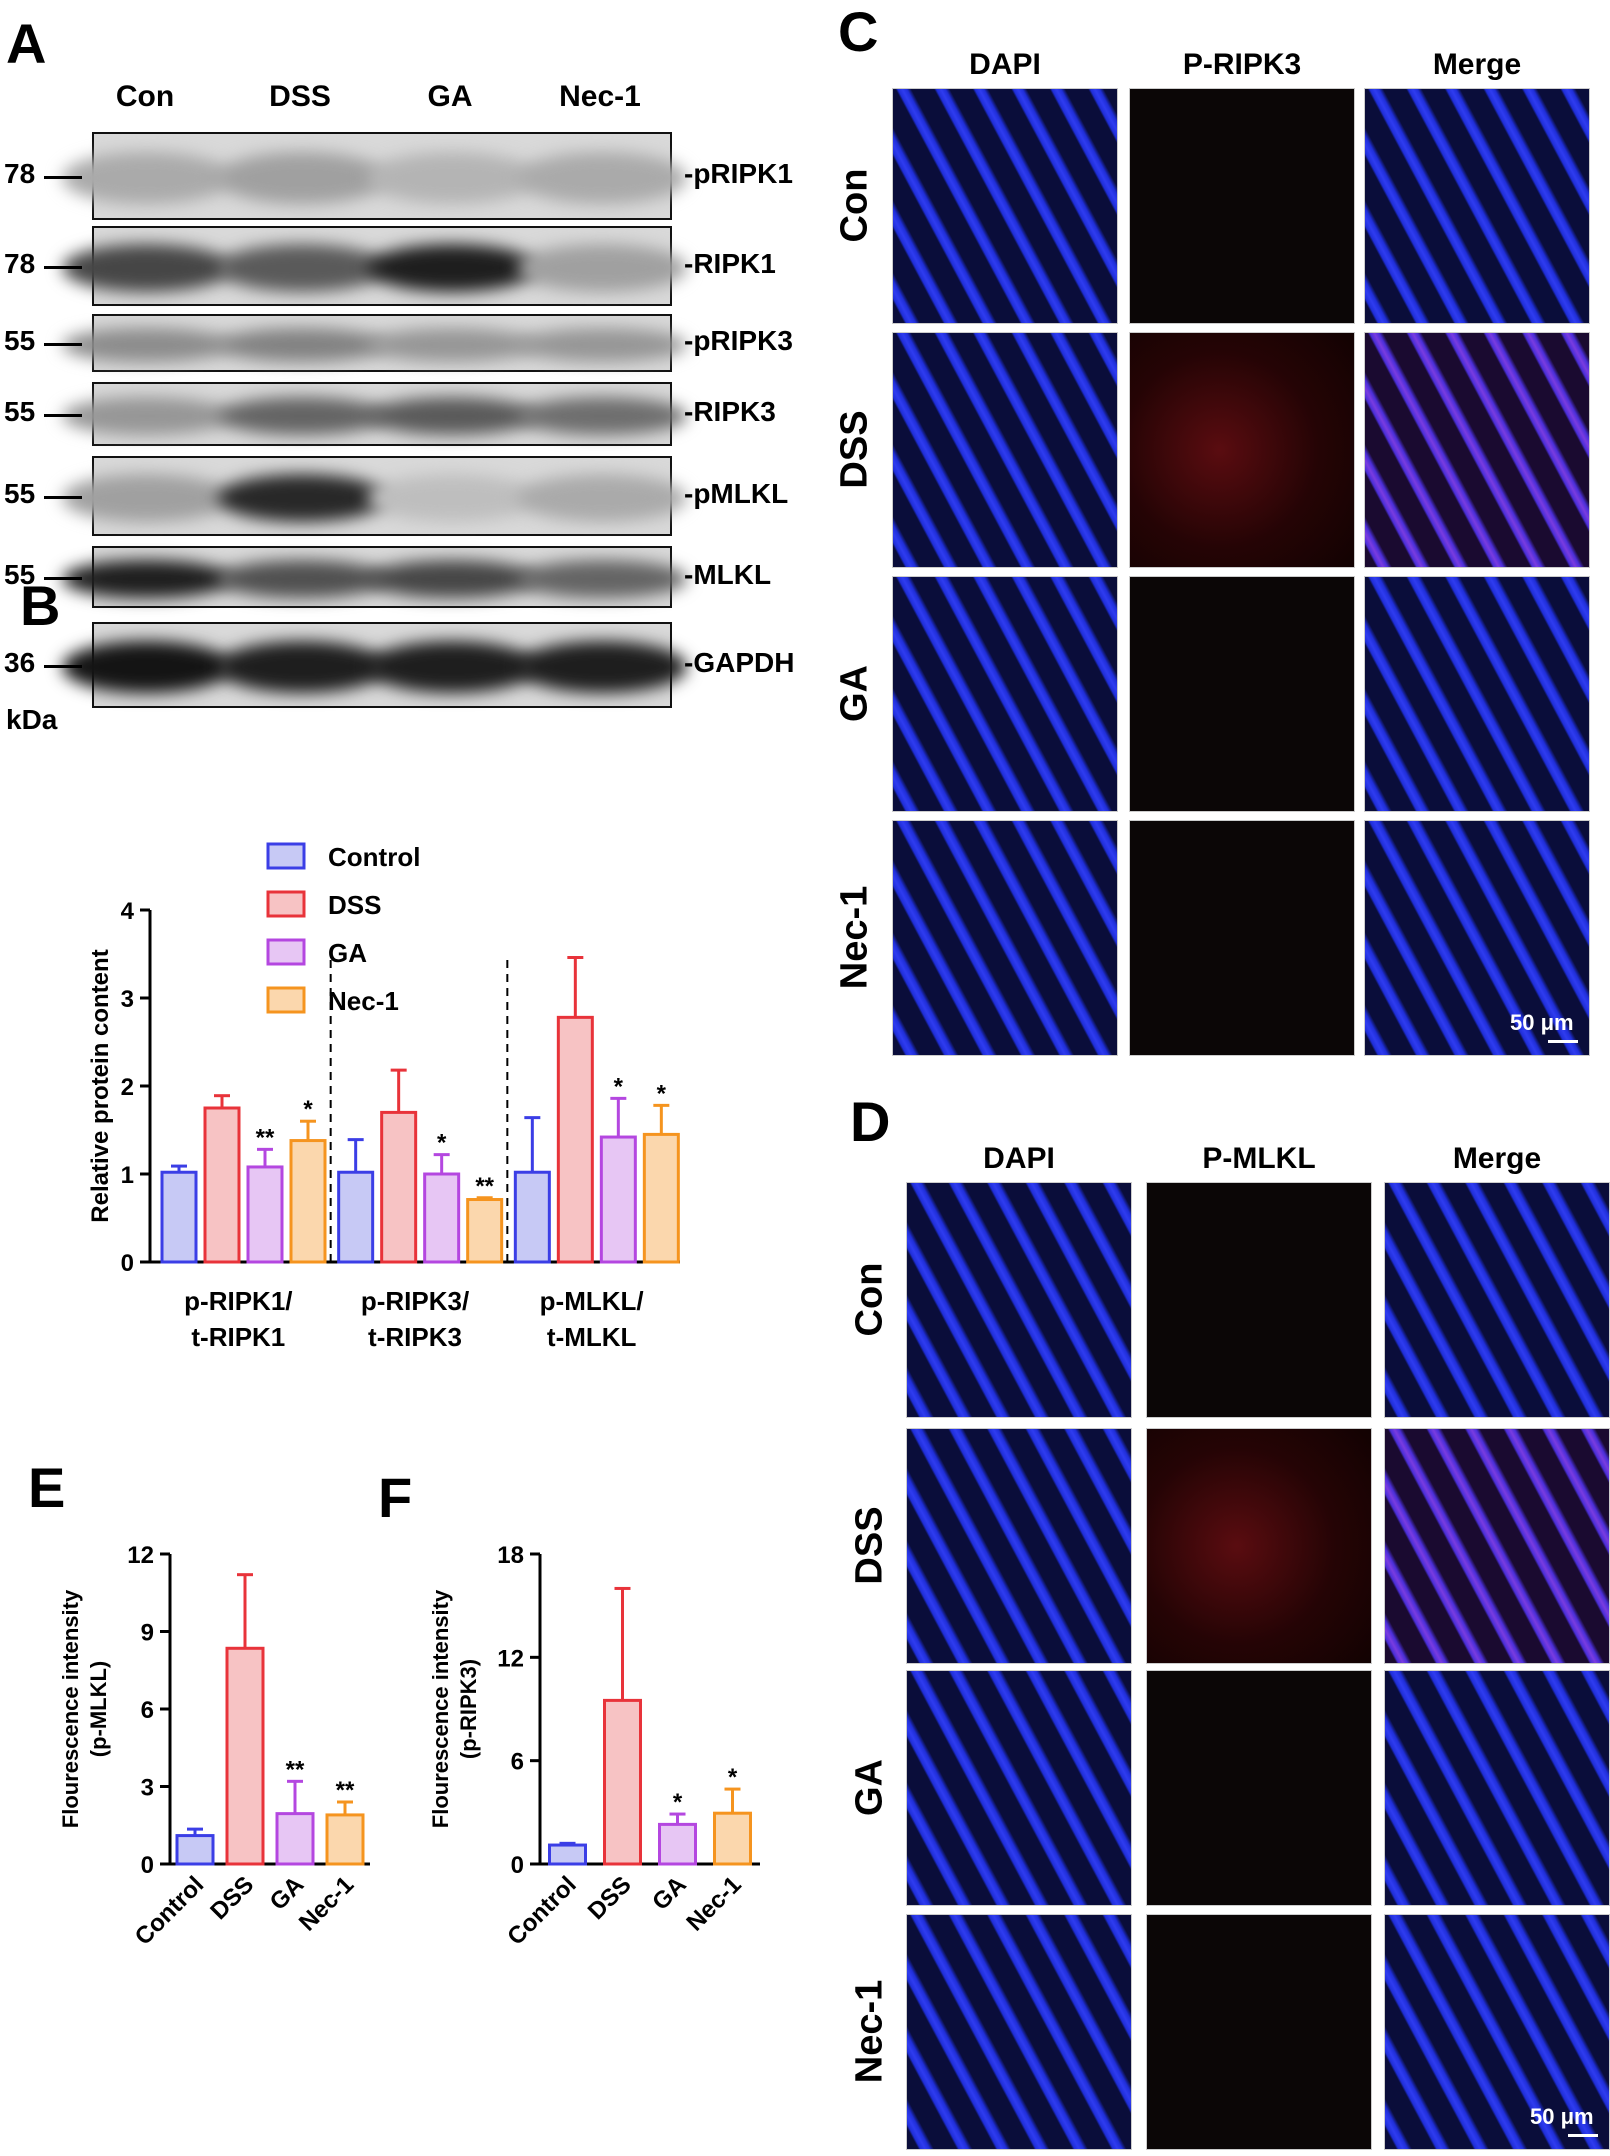 This screenshot has height=2156, width=1610. Describe the element at coordinates (395, 1497) in the screenshot. I see `panel-letter-f: F` at that location.